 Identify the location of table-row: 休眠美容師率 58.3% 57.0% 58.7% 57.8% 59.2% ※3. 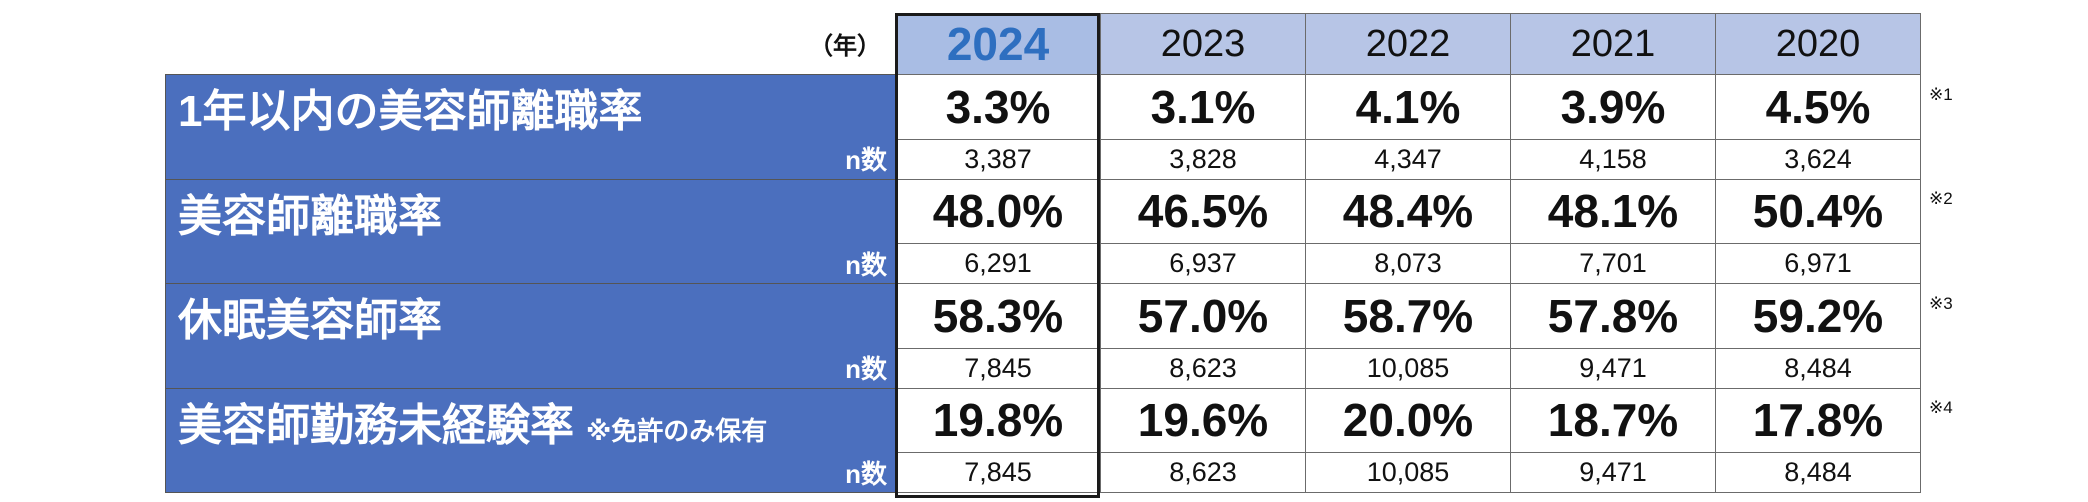
(1073, 316).